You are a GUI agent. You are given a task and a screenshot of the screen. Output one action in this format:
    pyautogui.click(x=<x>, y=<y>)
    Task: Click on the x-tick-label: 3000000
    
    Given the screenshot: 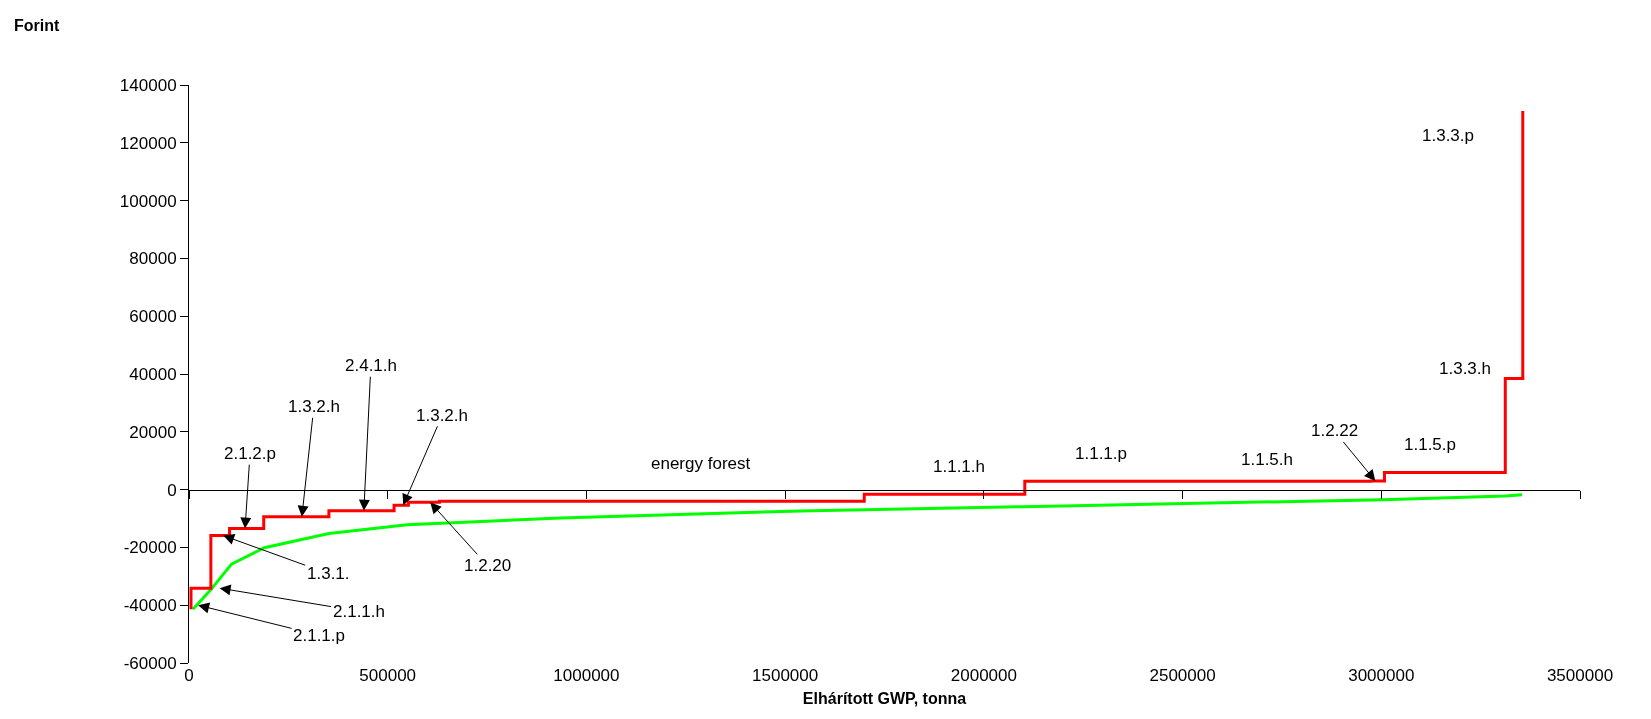 What is the action you would take?
    pyautogui.click(x=1381, y=675)
    